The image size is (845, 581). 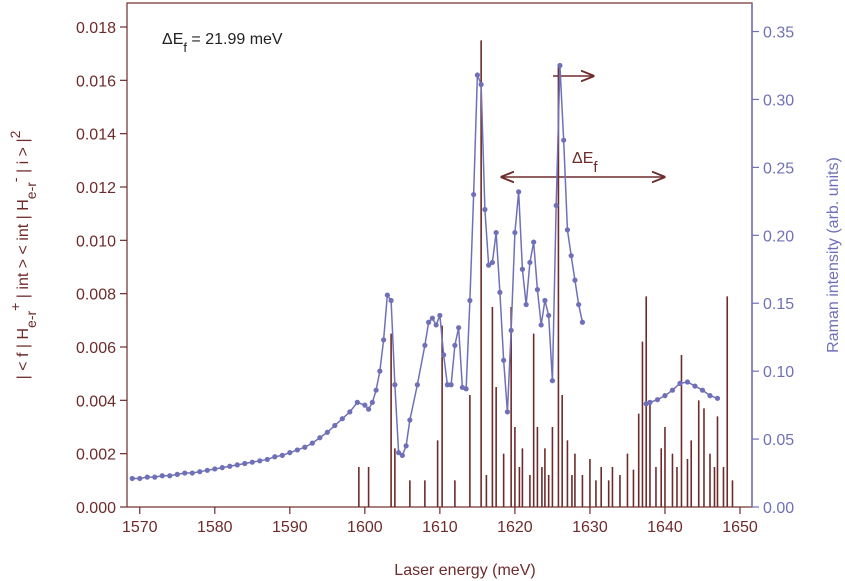 I want to click on annotation: ΔEf = 21.99 meV, so click(x=222, y=43).